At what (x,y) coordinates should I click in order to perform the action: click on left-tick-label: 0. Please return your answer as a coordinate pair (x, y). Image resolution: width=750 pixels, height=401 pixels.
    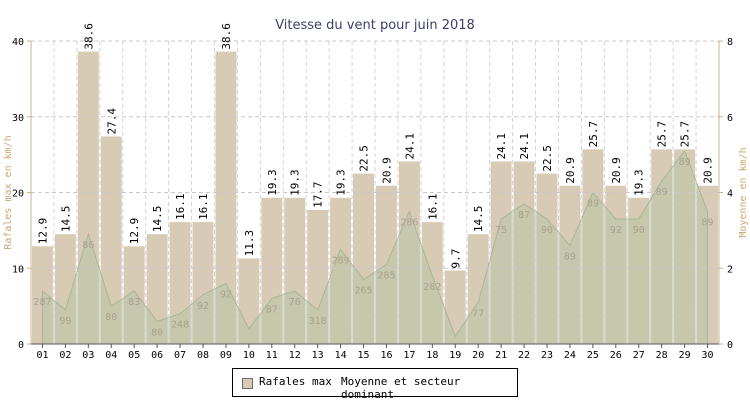
    Looking at the image, I should click on (21, 345).